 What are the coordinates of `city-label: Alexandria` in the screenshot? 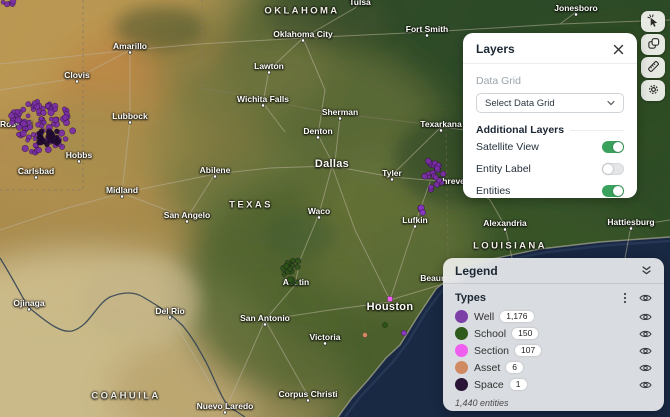 It's located at (505, 223).